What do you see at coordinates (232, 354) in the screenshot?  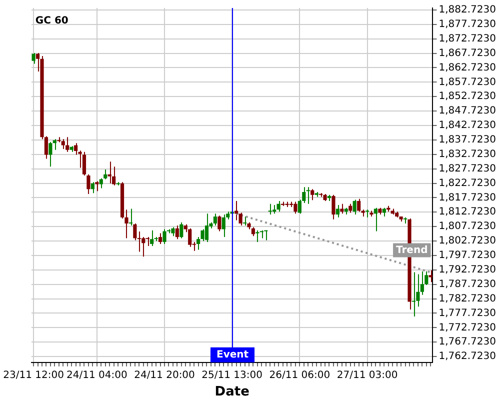 I see `ref-line-label: Event` at bounding box center [232, 354].